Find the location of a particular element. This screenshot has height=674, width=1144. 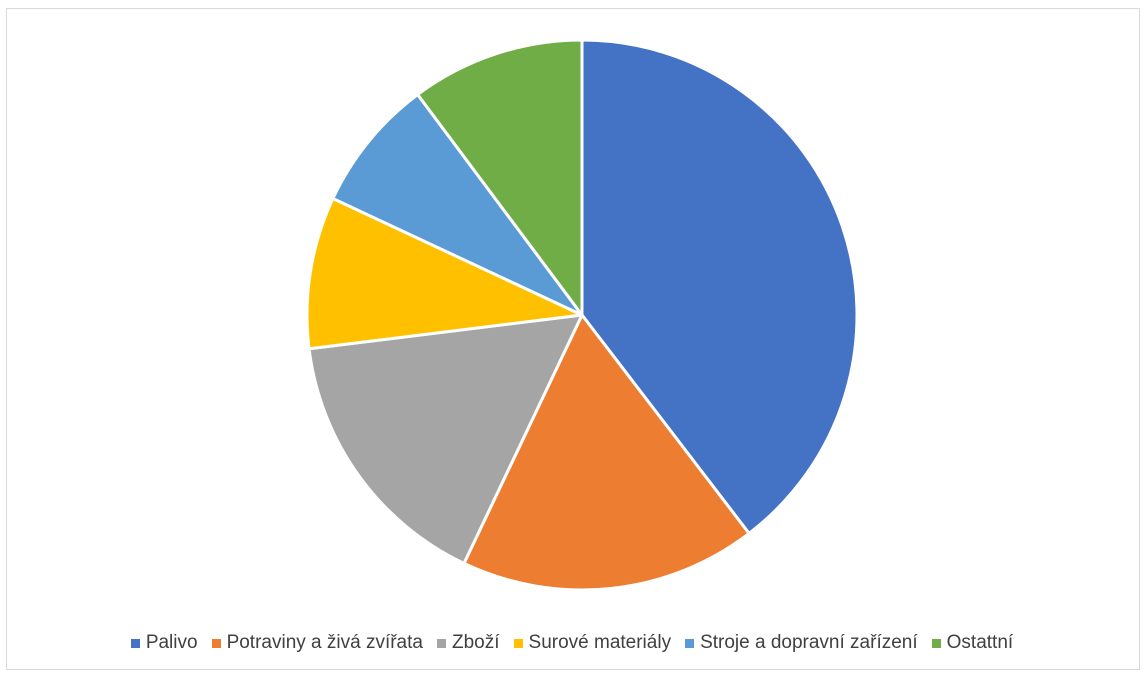

legend-item-ostatni: Ostattní is located at coordinates (972, 643).